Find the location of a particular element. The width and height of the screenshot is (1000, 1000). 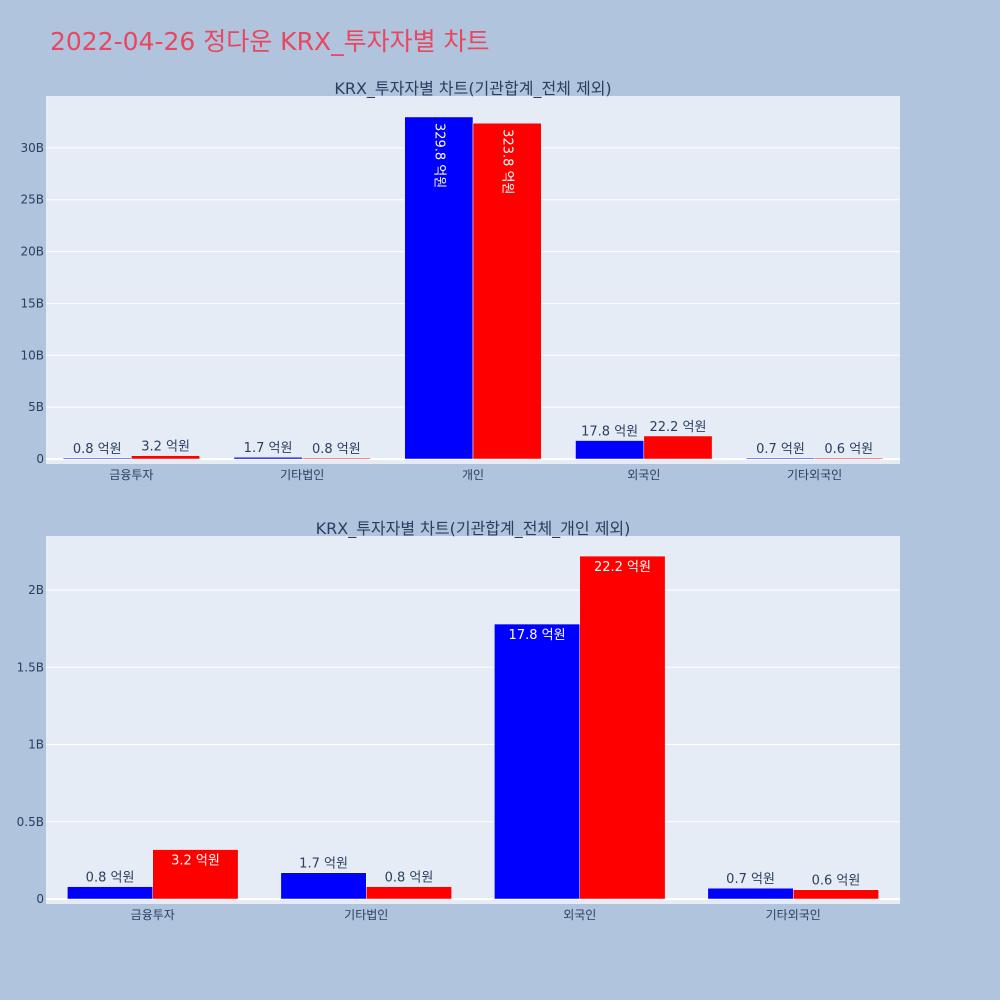

y-tick-label: 0.5B is located at coordinates (30, 822).